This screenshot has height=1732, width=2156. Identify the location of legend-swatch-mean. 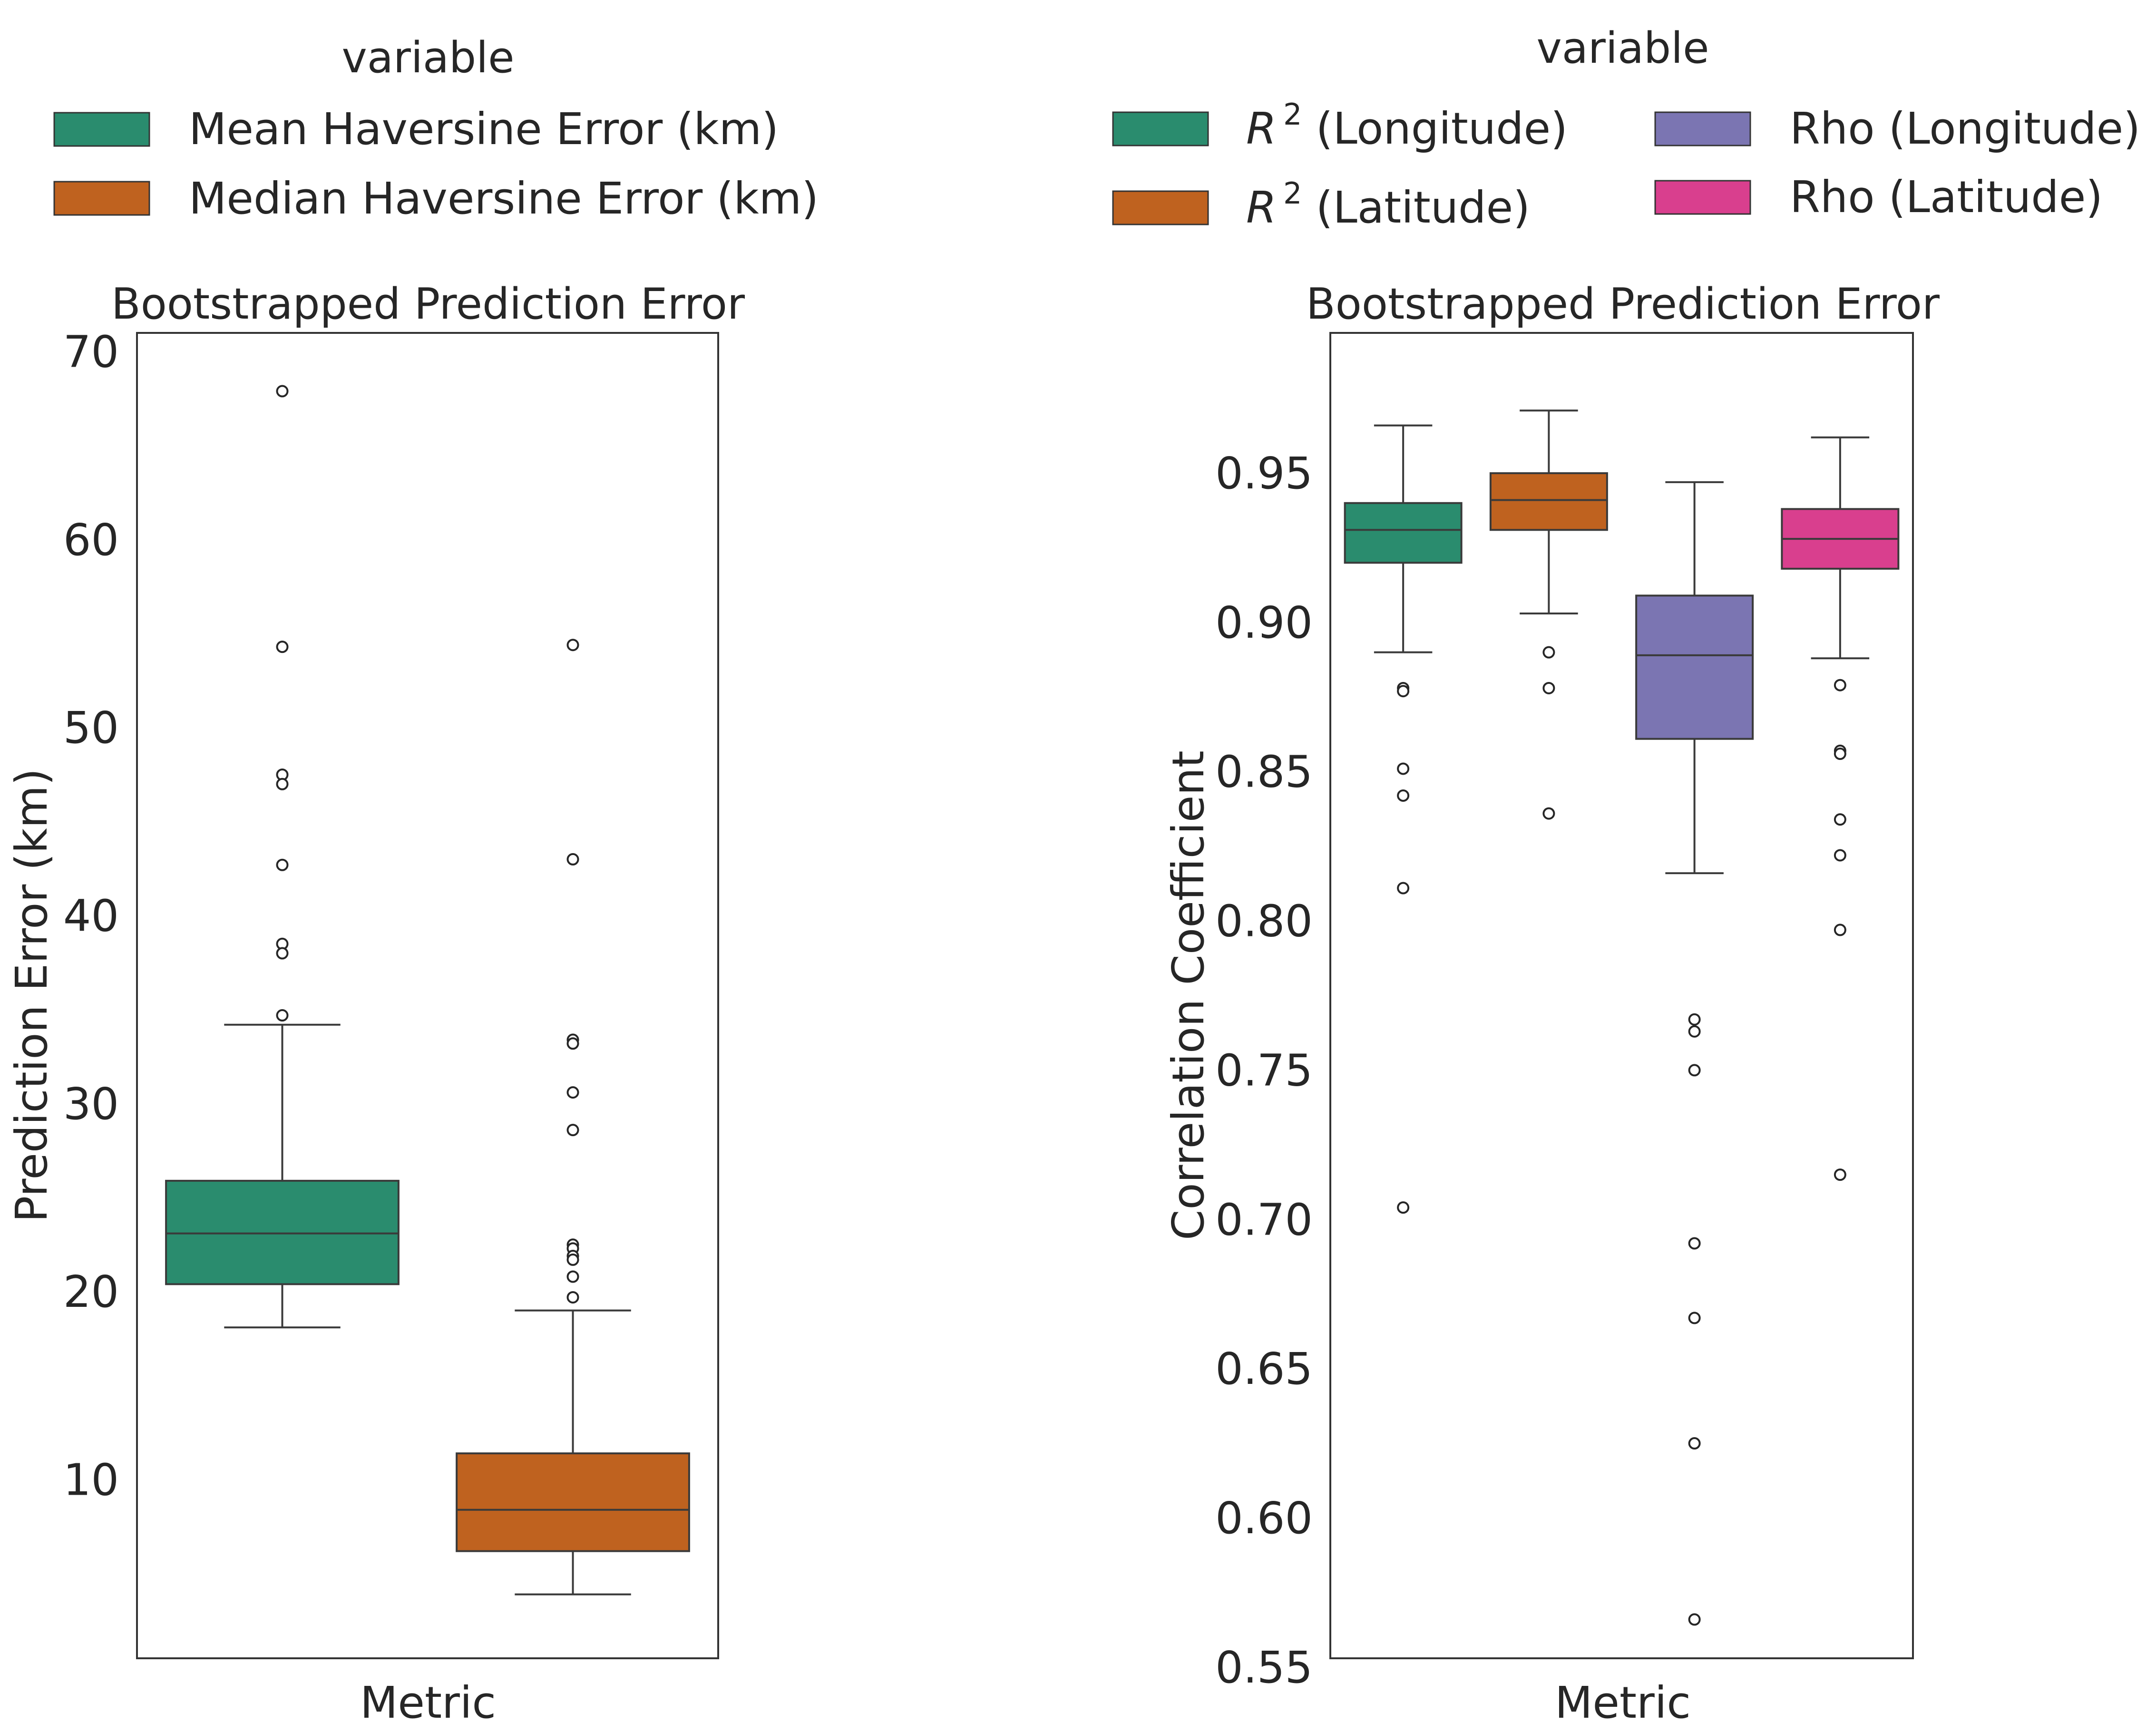
(101, 129).